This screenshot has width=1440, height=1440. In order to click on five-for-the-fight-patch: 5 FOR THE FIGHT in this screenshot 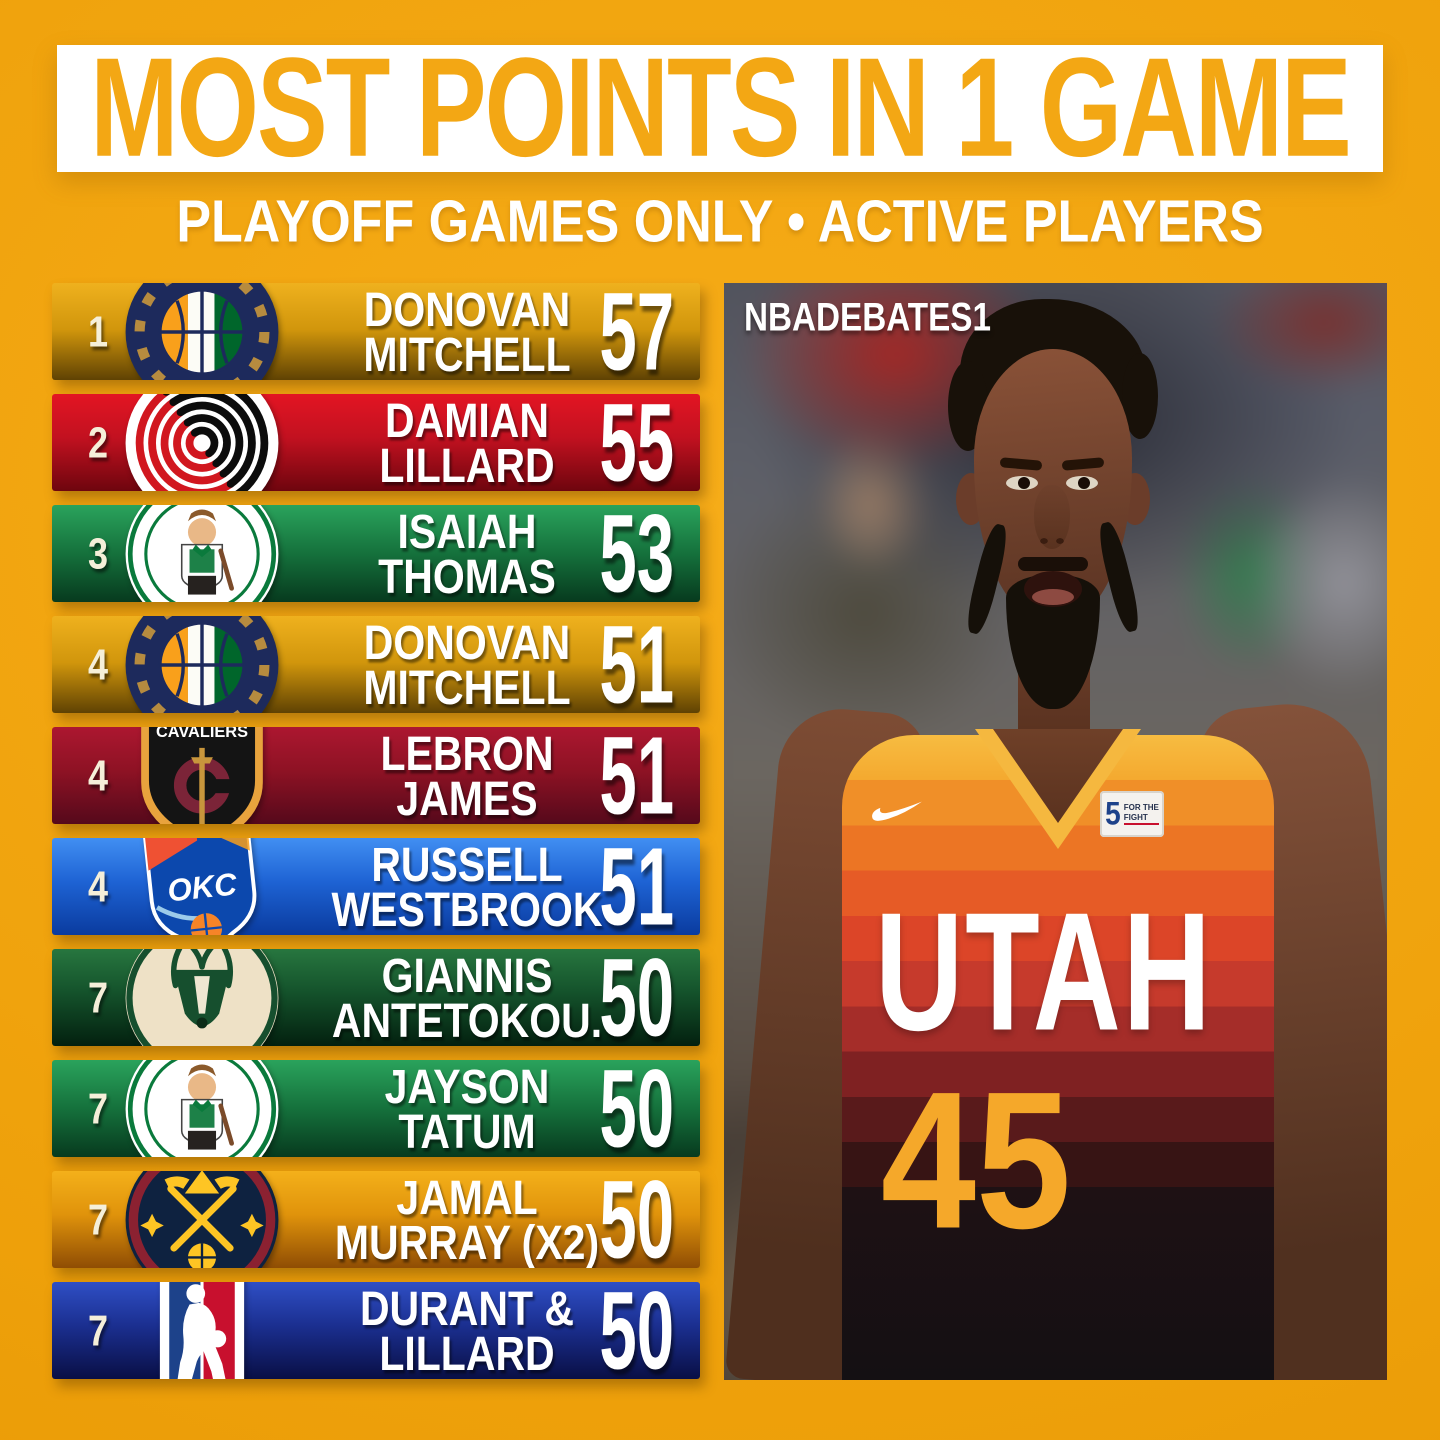, I will do `click(1132, 814)`.